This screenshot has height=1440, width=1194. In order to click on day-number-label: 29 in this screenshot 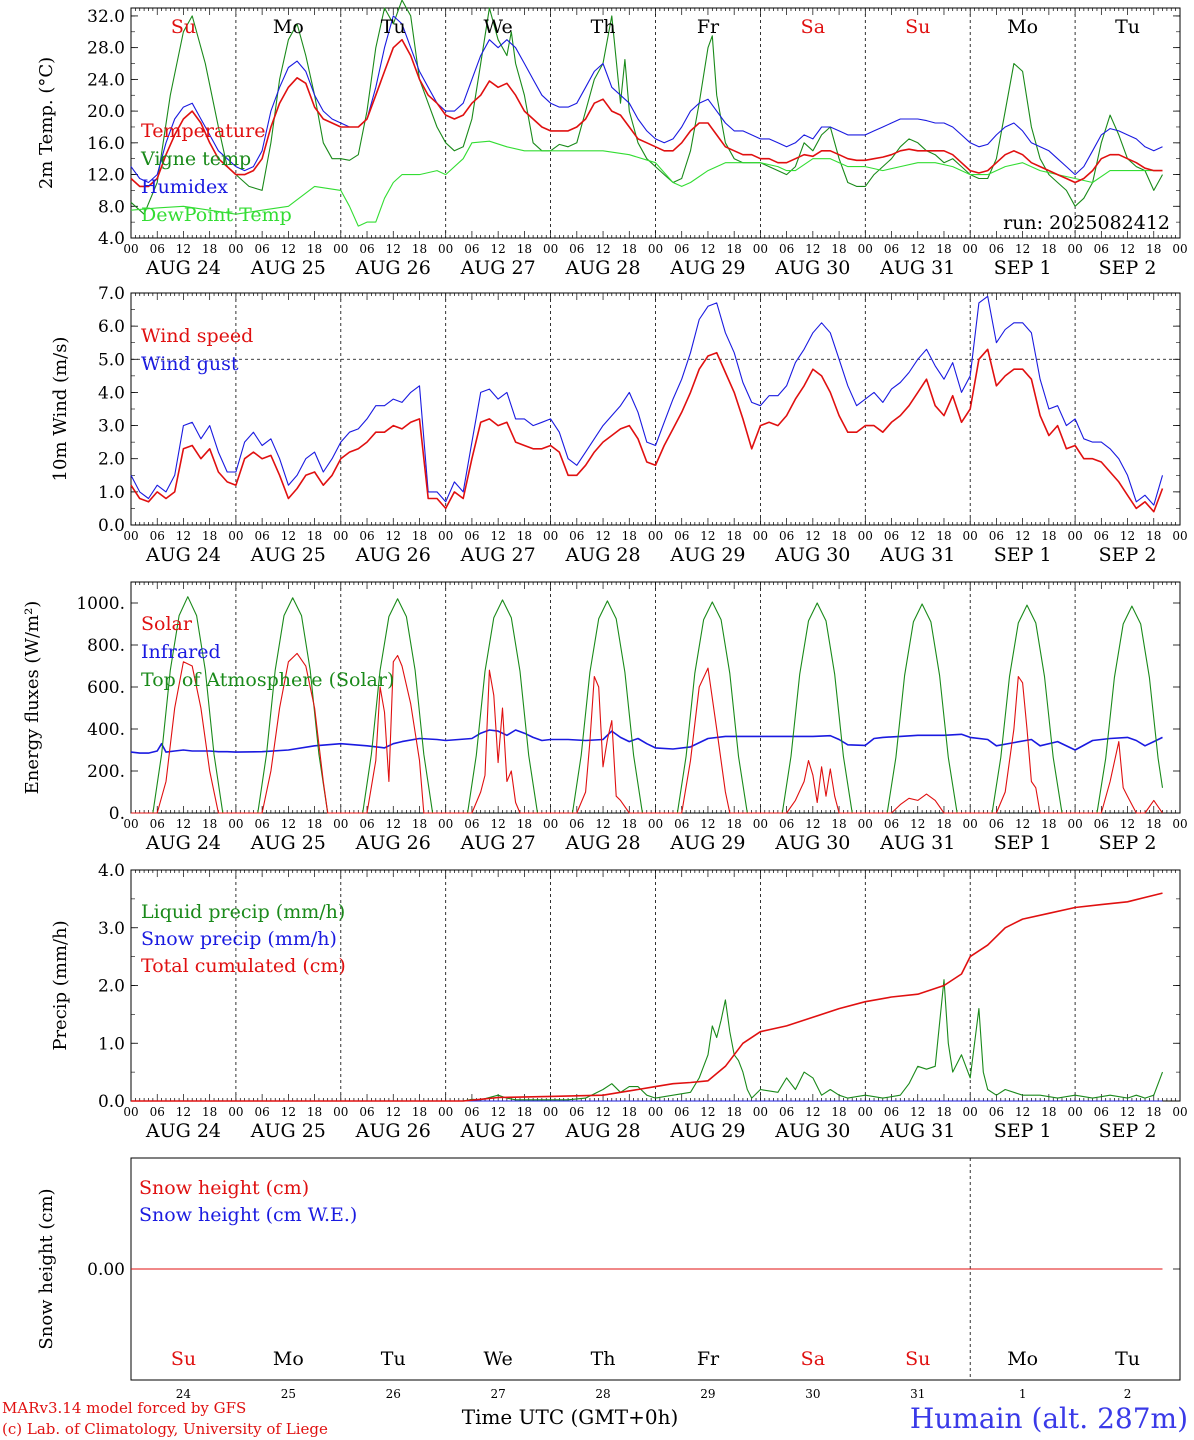, I will do `click(707, 1394)`.